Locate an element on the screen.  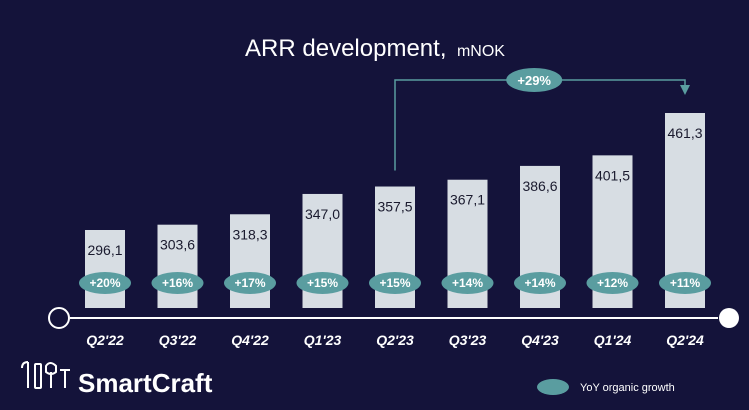
brand-name: SmartCraft is located at coordinates (145, 383).